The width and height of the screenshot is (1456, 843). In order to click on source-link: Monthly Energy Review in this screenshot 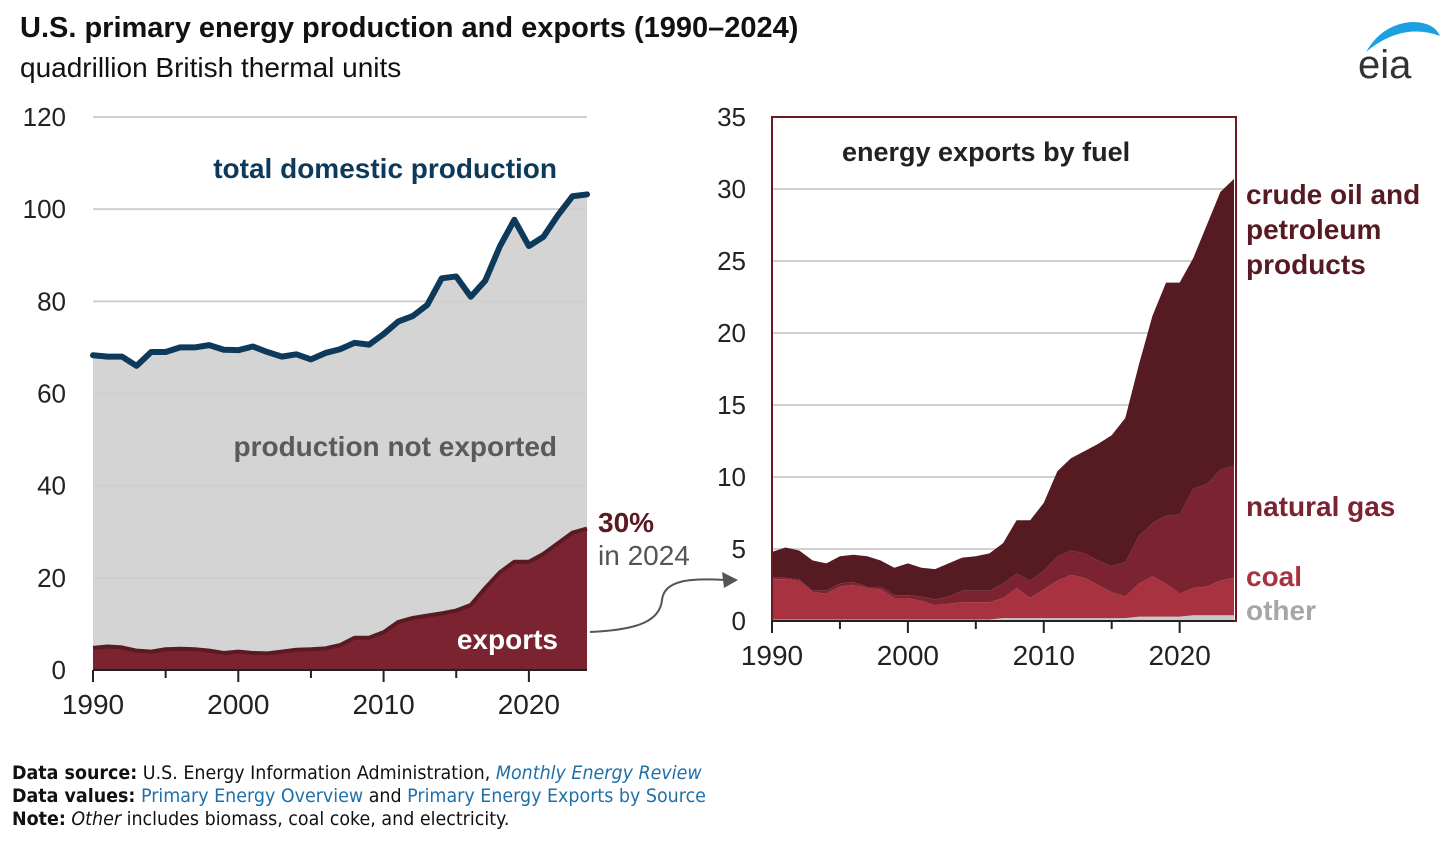, I will do `click(598, 773)`.